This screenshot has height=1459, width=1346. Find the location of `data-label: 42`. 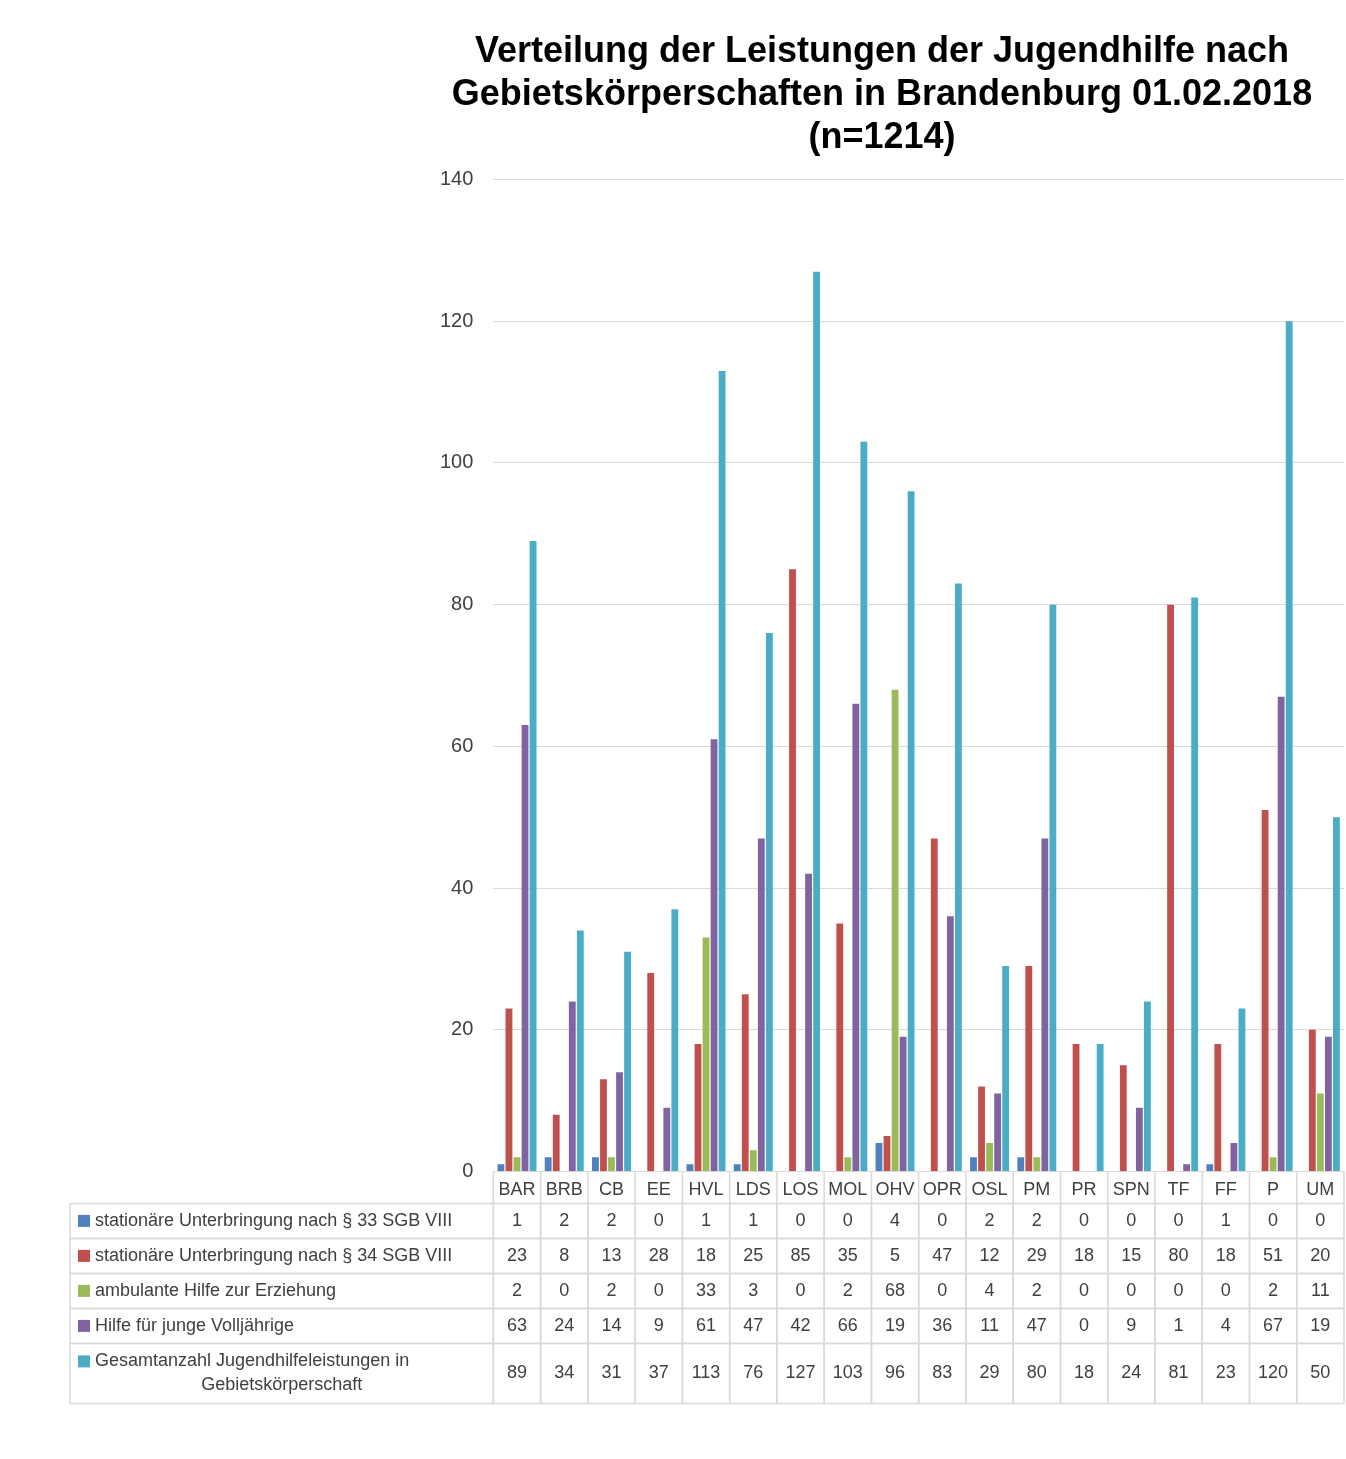

data-label: 42 is located at coordinates (800, 1324).